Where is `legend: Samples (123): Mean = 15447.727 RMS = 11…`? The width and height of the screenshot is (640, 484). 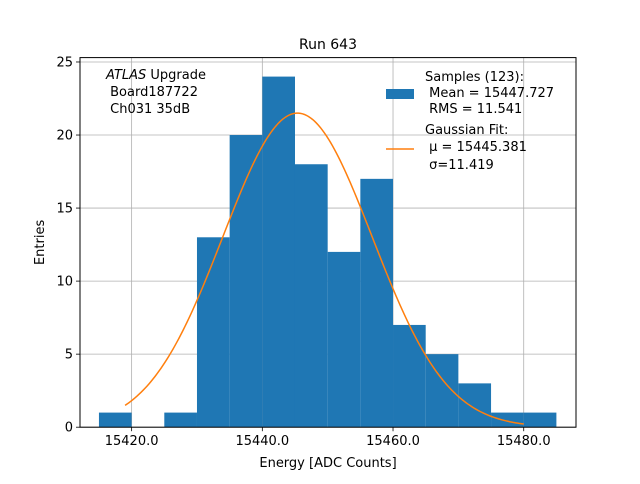
legend: Samples (123): Mean = 15447.727 RMS = 11… is located at coordinates (470, 121).